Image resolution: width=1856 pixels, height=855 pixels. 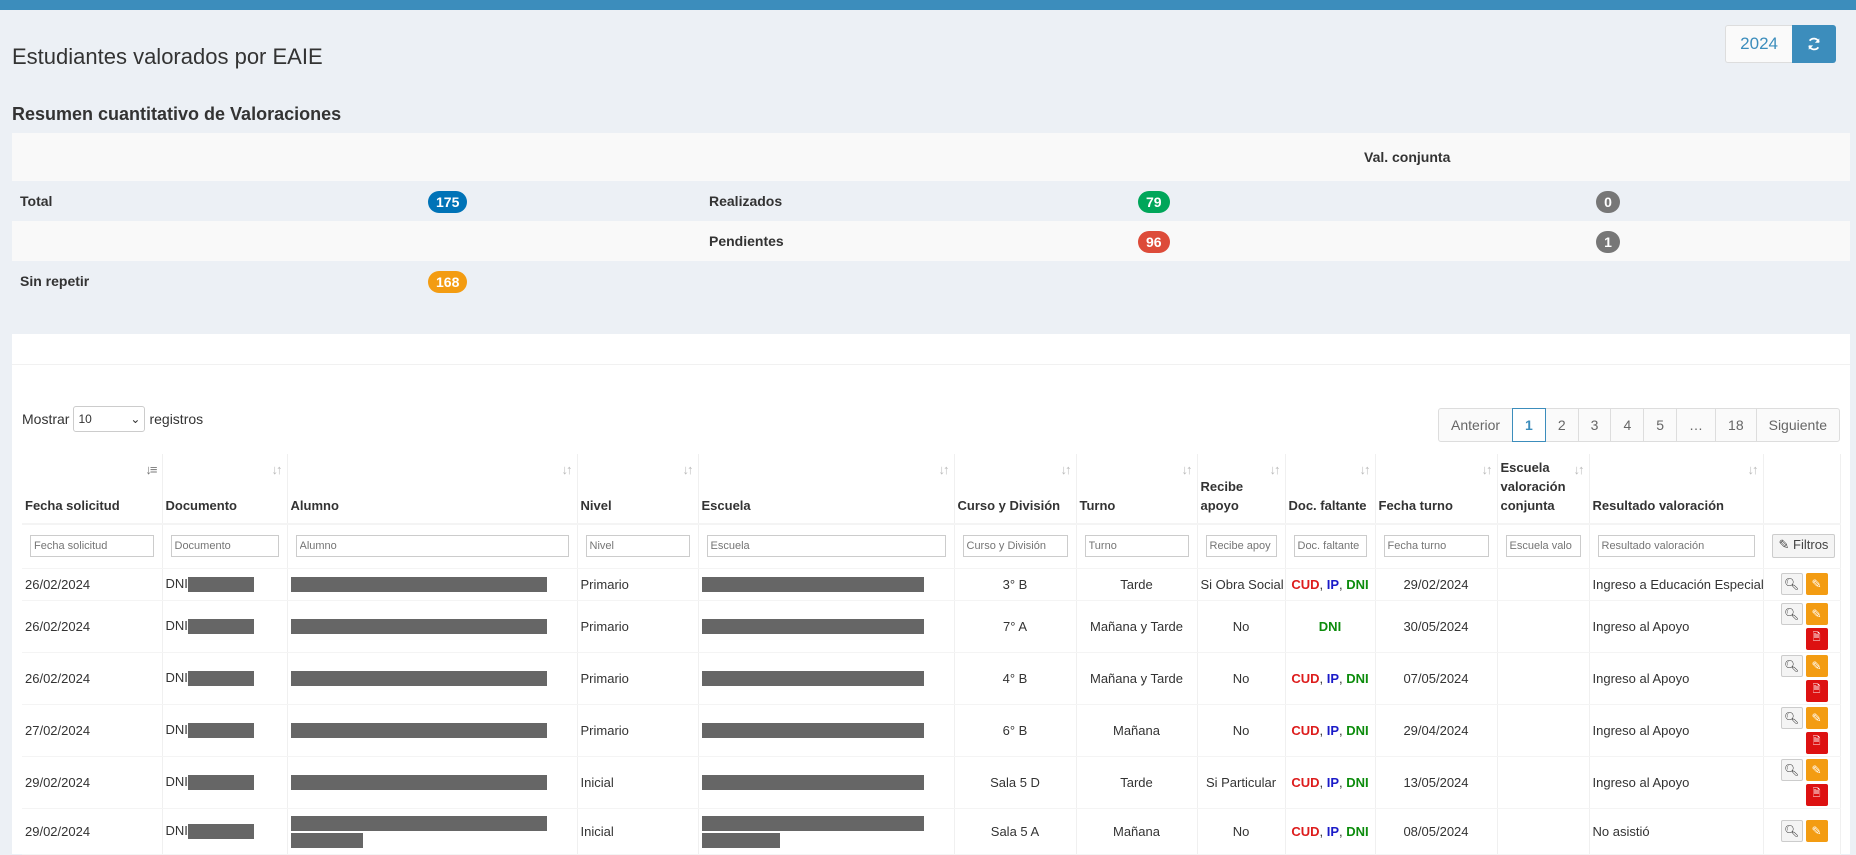 I want to click on summary-row-total: Total 175 Realizados 79 0, so click(x=931, y=201).